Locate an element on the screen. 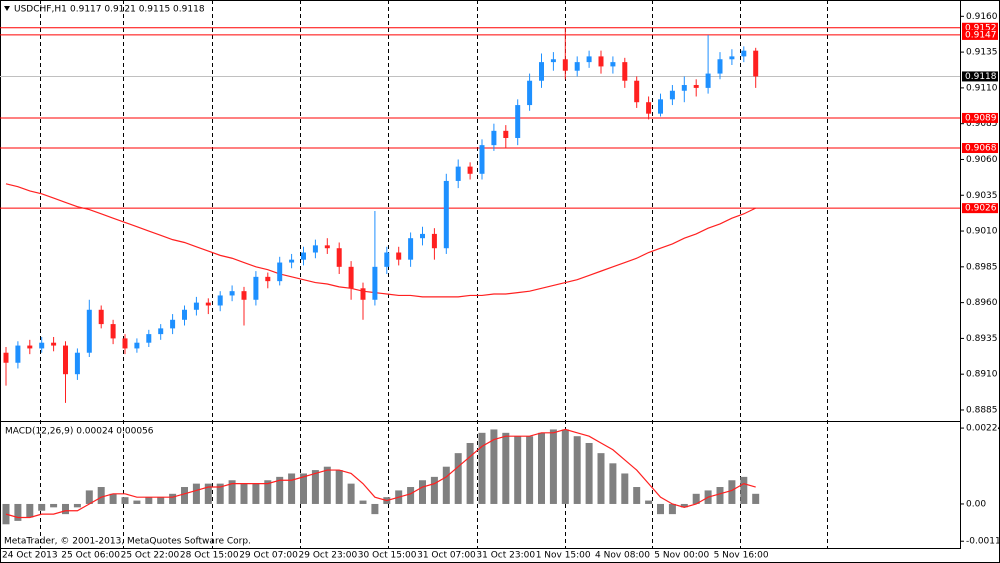  level-label: 0.9089 is located at coordinates (981, 118).